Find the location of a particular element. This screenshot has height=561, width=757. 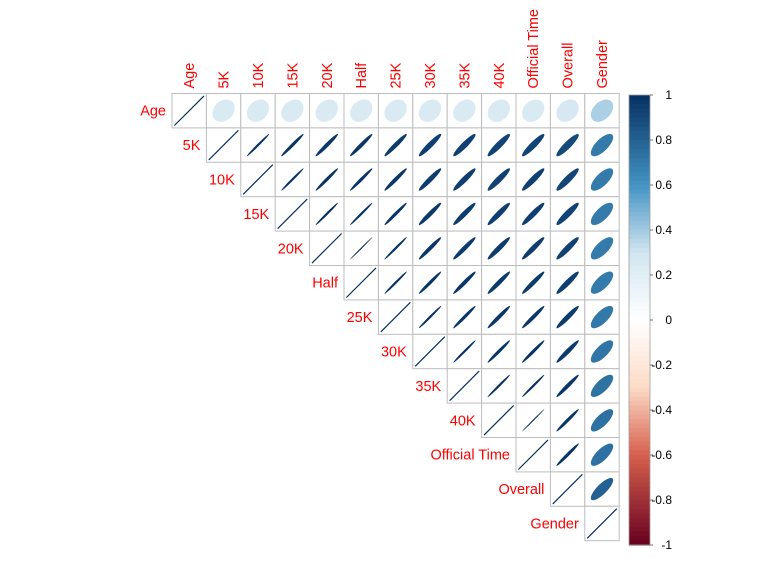

row-label: 10K is located at coordinates (222, 181).